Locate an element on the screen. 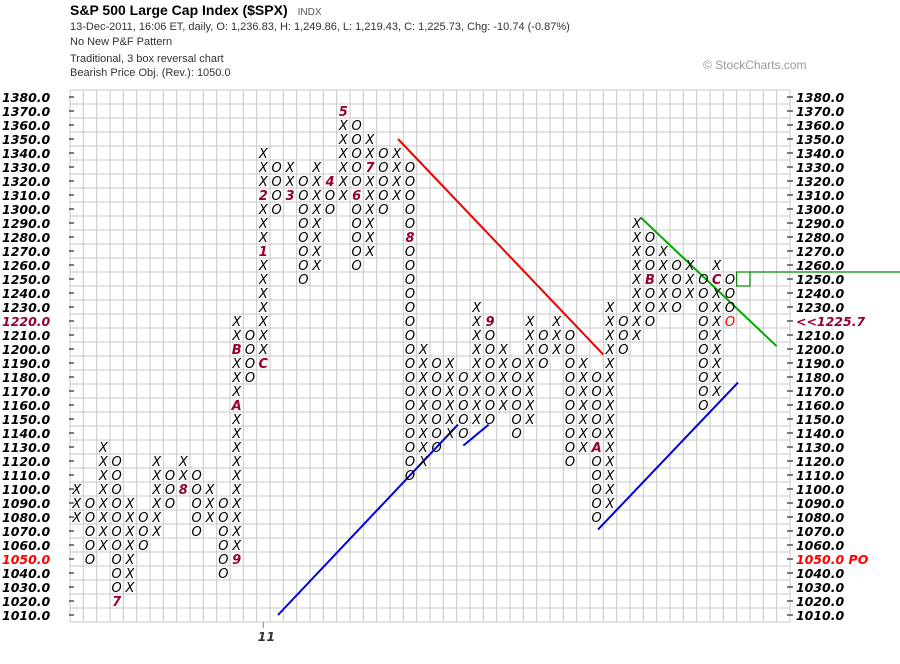  y-axis-label-left: 1270.0 is located at coordinates (26, 251).